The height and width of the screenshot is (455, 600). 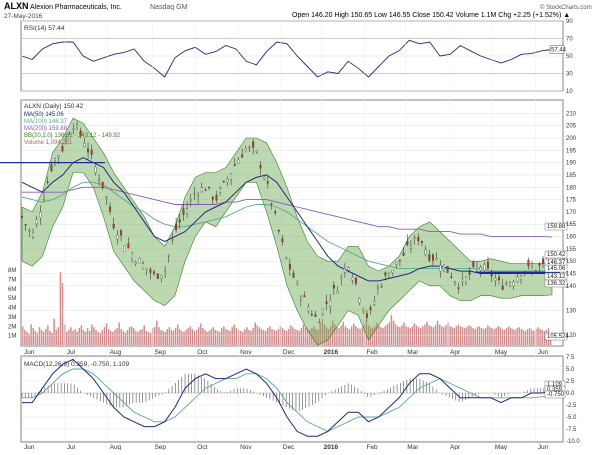 I want to click on ma200-line, so click(x=287, y=212).